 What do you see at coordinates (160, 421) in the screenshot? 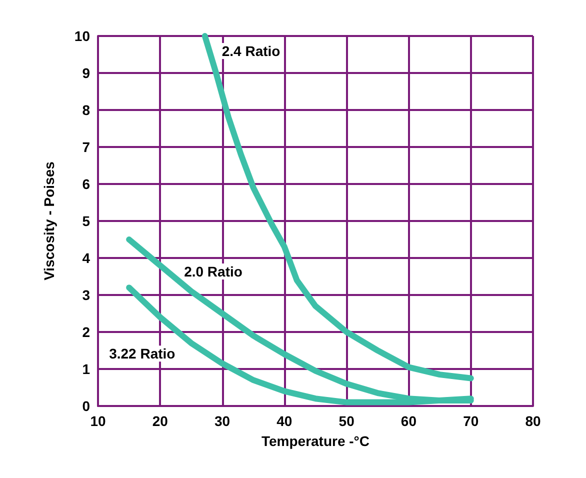
I see `x-tick-label: 20` at bounding box center [160, 421].